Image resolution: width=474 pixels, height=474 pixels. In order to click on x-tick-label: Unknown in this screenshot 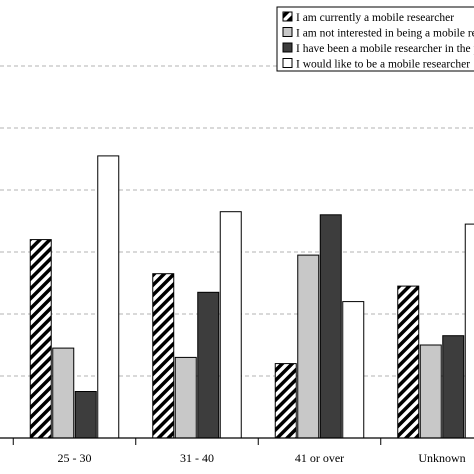, I will do `click(441, 458)`.